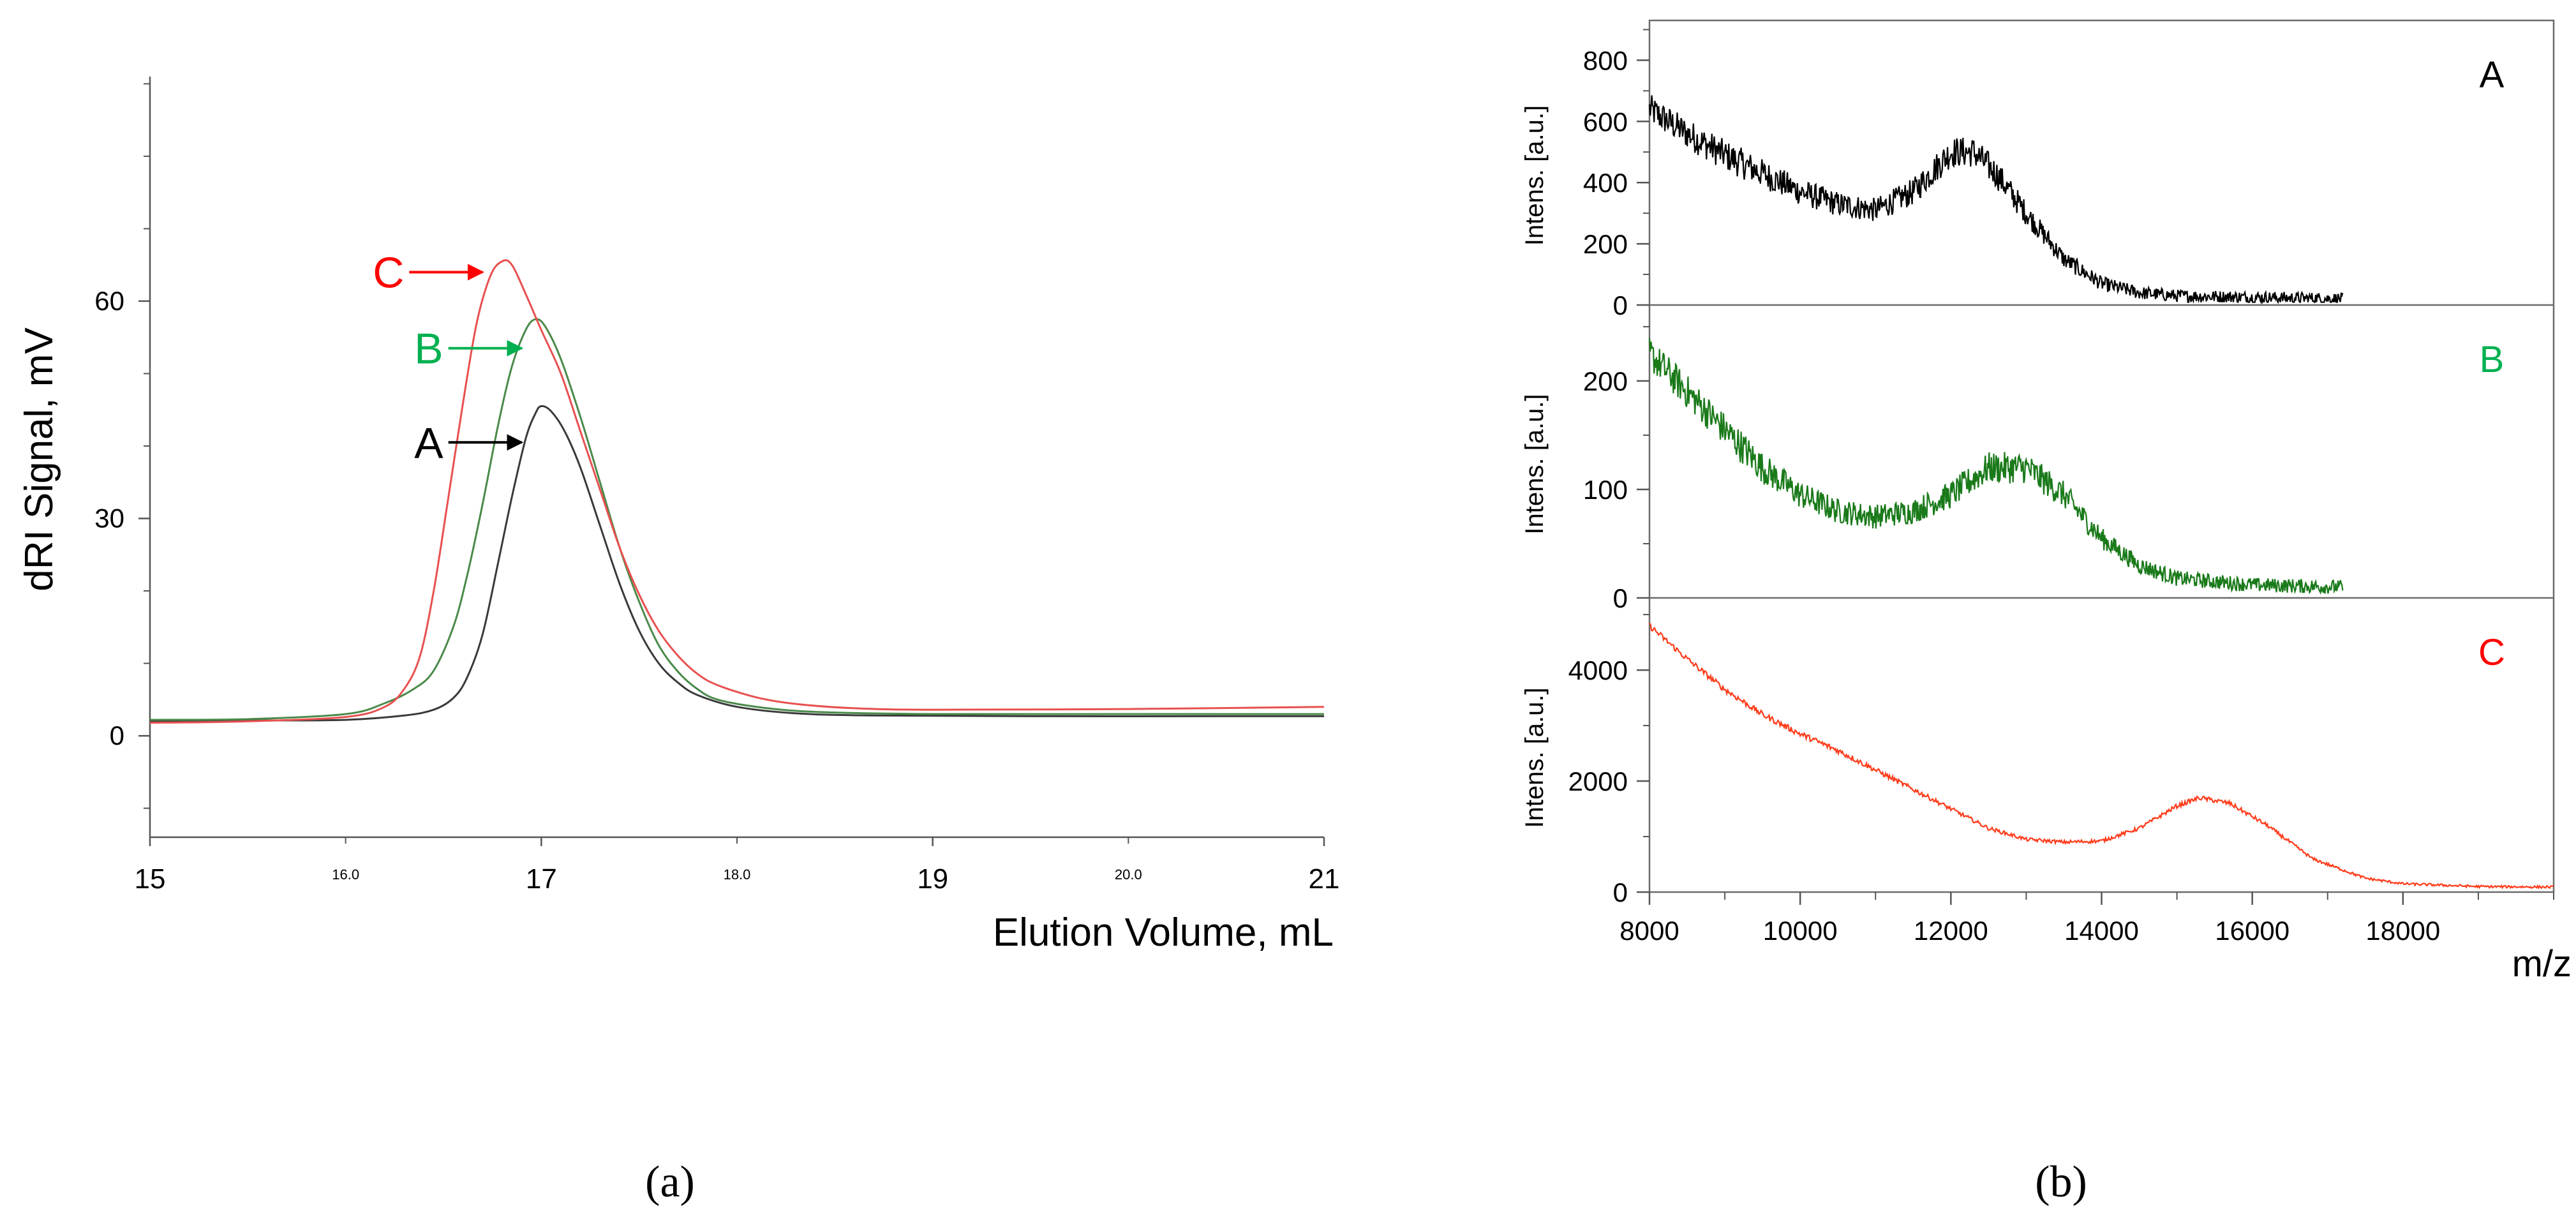  What do you see at coordinates (1128, 875) in the screenshot?
I see `panel-a-x-minor-tick-label: 20.0` at bounding box center [1128, 875].